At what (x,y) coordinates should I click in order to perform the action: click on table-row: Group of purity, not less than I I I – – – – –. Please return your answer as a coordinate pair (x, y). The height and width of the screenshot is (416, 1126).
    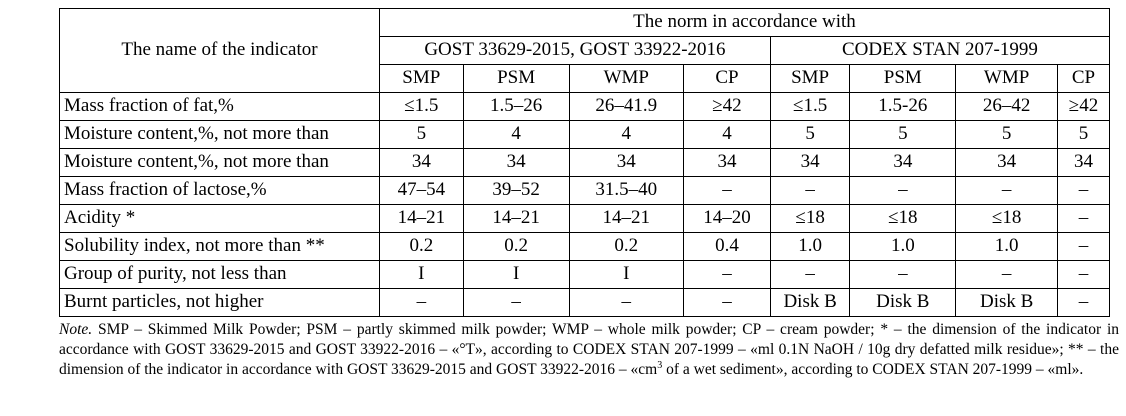
    Looking at the image, I should click on (585, 274).